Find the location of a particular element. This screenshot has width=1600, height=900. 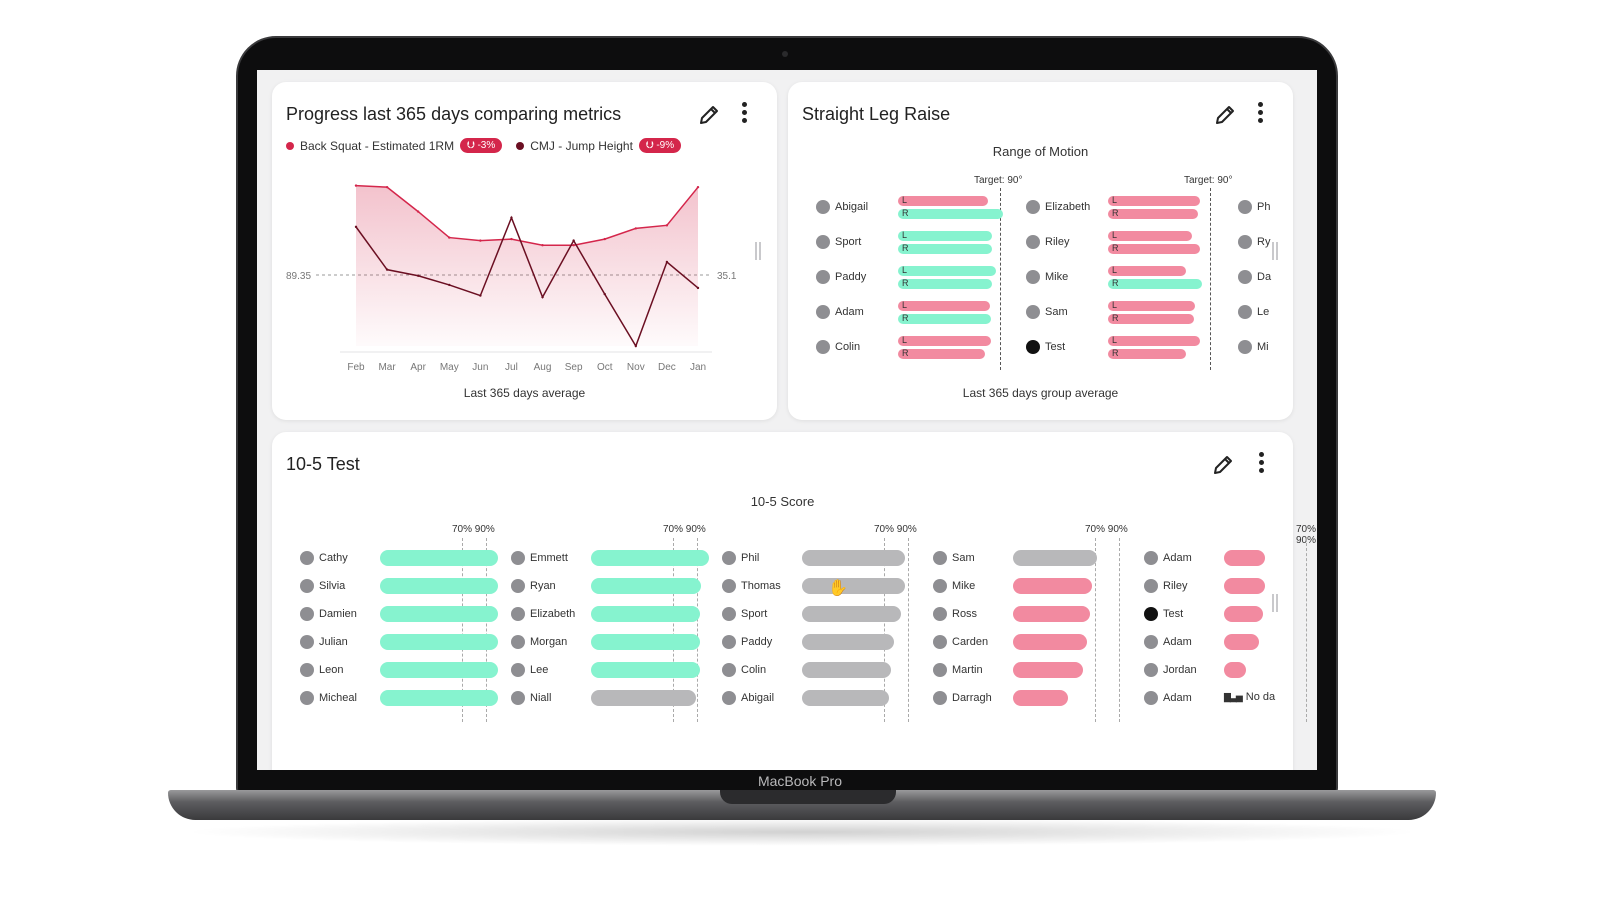

athlete-row: Emmett is located at coordinates (539, 558).